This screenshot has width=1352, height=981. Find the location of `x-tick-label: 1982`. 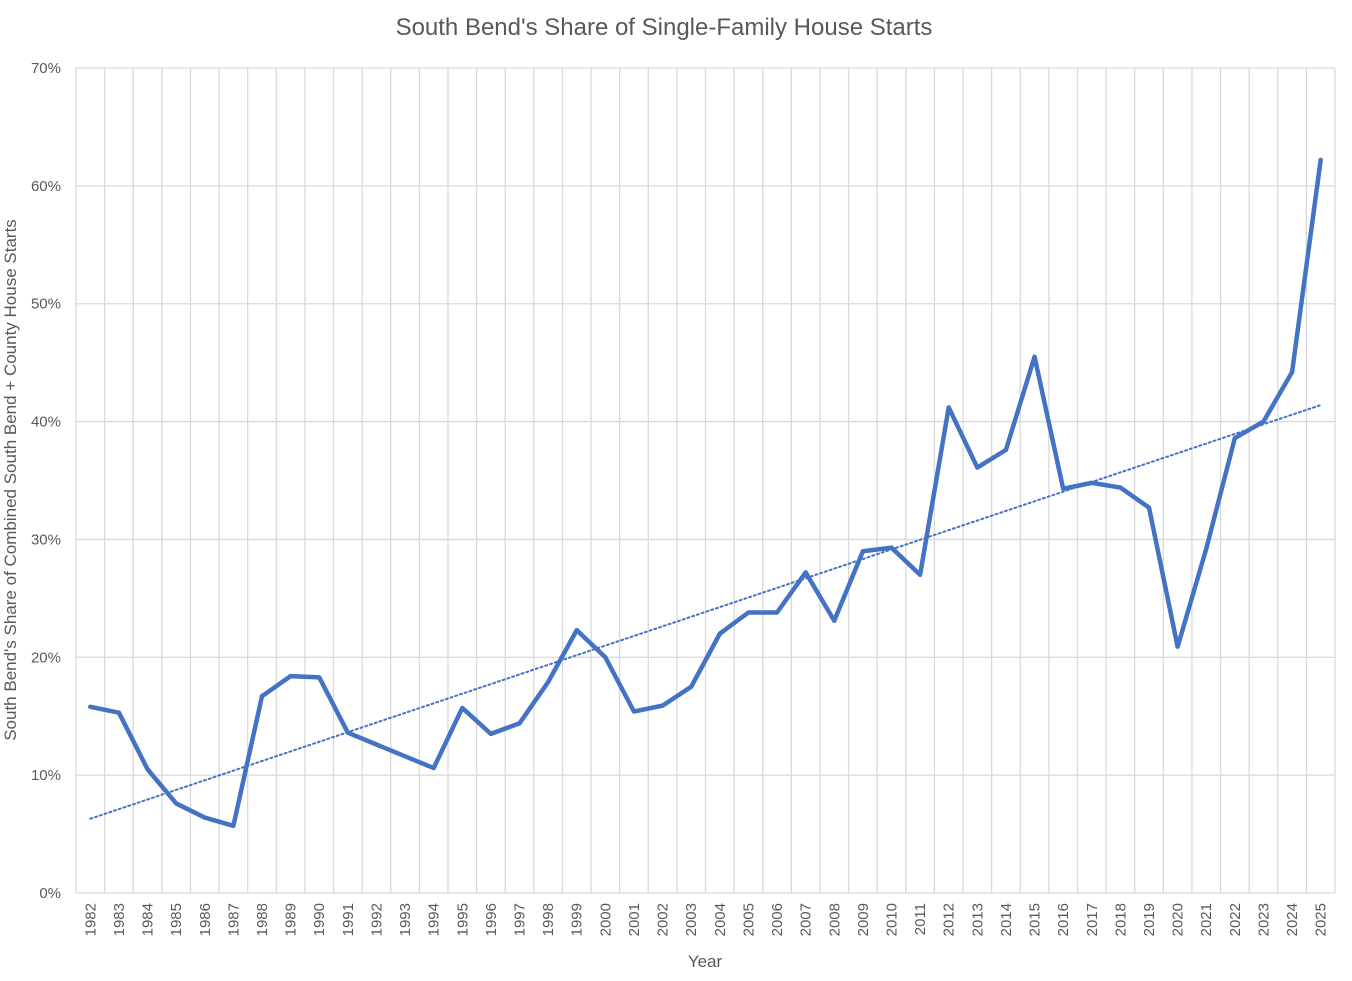

x-tick-label: 1982 is located at coordinates (90, 919).